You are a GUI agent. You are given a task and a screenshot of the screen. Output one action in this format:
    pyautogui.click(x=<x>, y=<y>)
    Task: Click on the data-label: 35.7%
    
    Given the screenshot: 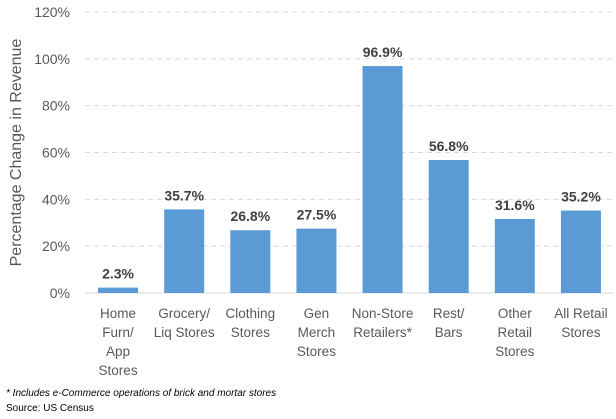 What is the action you would take?
    pyautogui.click(x=184, y=195)
    